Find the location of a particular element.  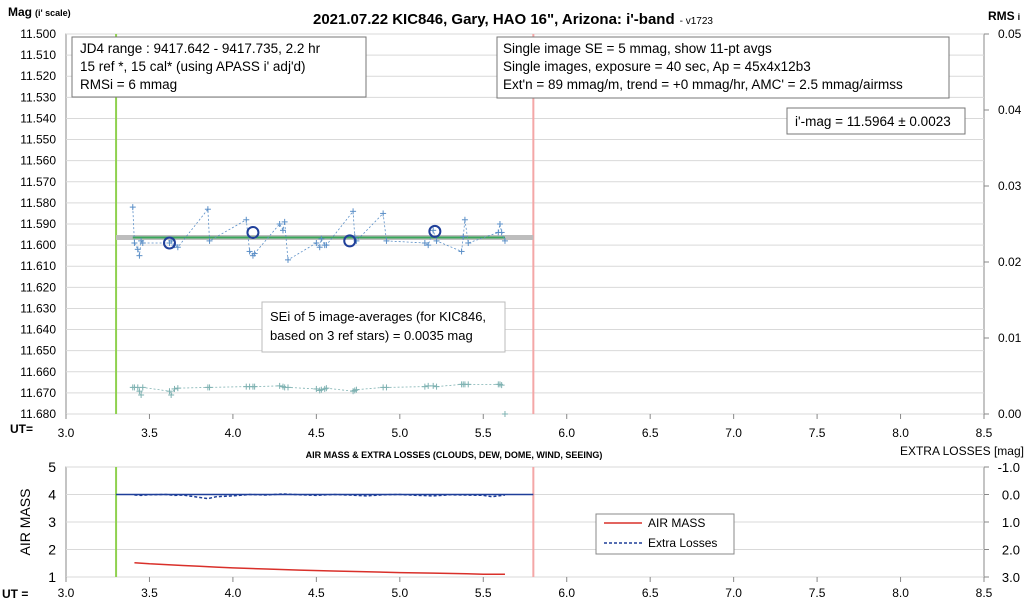

top-x-tick-label: 6.5 is located at coordinates (650, 433).